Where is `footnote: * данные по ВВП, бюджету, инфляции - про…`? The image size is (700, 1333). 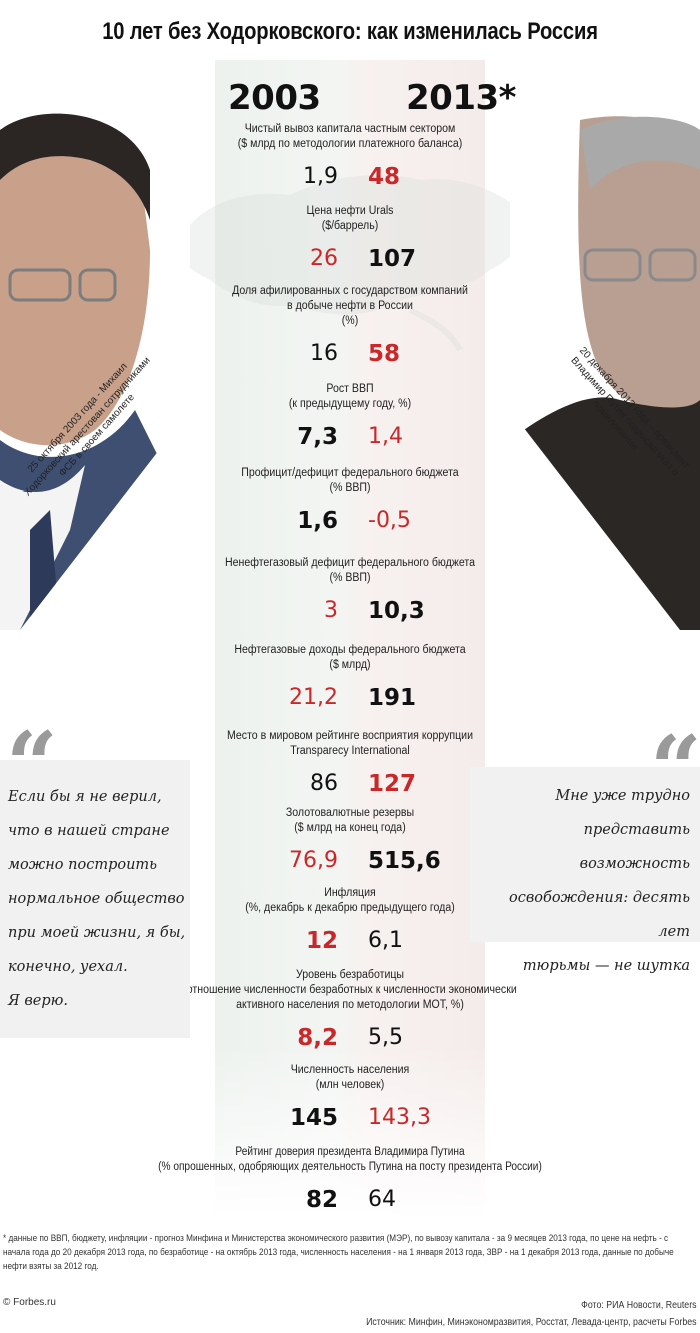 footnote: * данные по ВВП, бюджету, инфляции - про… is located at coordinates (338, 1252).